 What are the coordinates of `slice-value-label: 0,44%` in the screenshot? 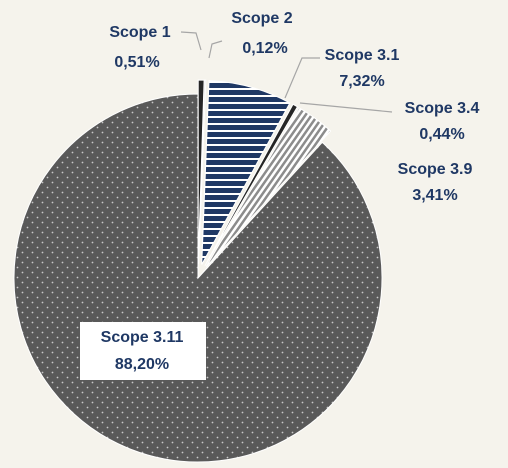 It's located at (441, 134).